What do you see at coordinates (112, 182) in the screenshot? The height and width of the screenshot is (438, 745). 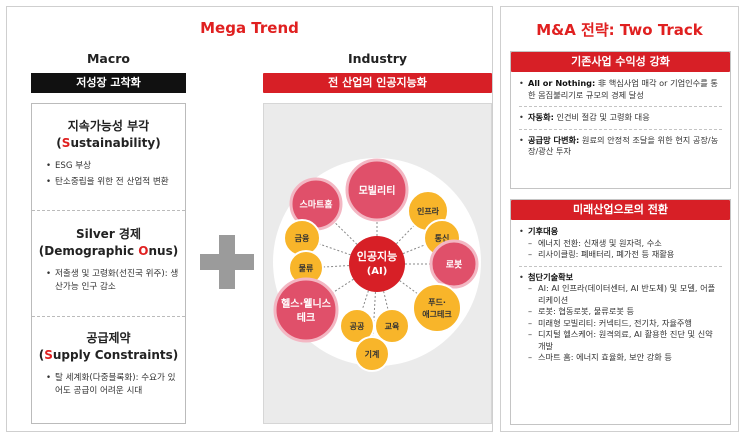 I see `bullet-item: 탄소중립을 위한 전 산업적 변환` at bounding box center [112, 182].